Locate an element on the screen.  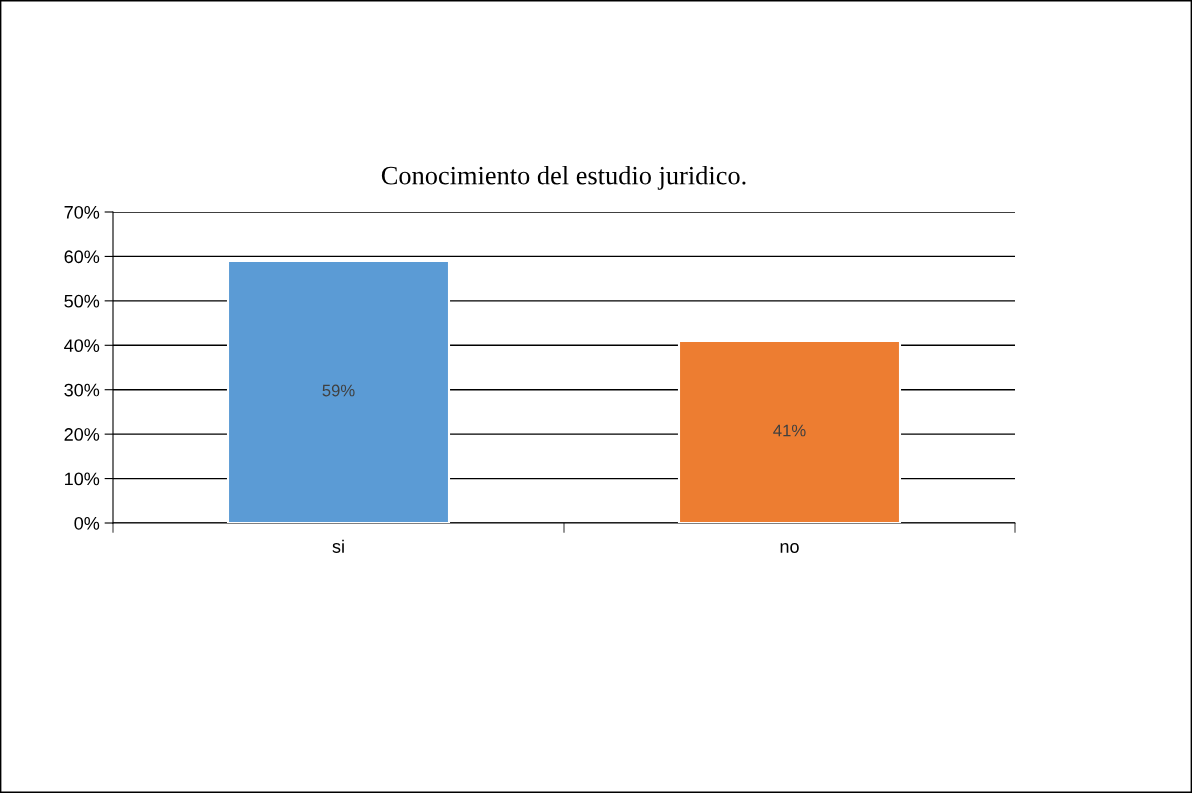
x-tick-label: si is located at coordinates (338, 546).